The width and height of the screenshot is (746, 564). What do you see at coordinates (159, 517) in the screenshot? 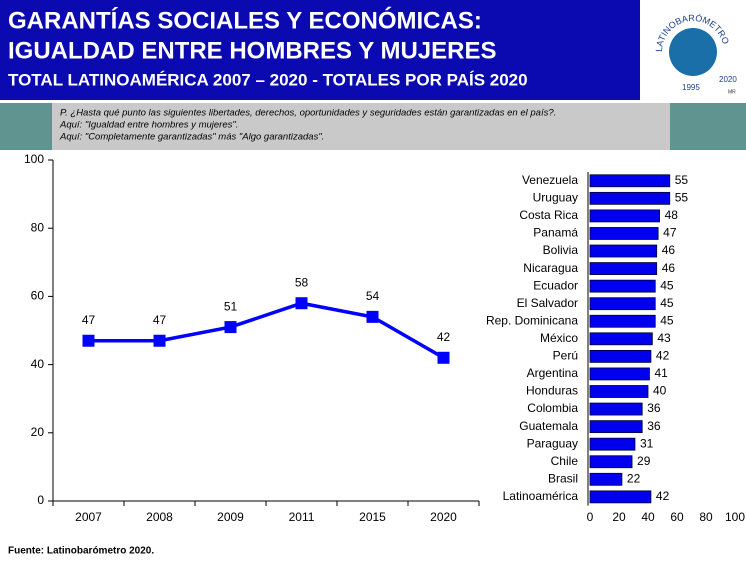
I see `x-tick-label: 2008` at bounding box center [159, 517].